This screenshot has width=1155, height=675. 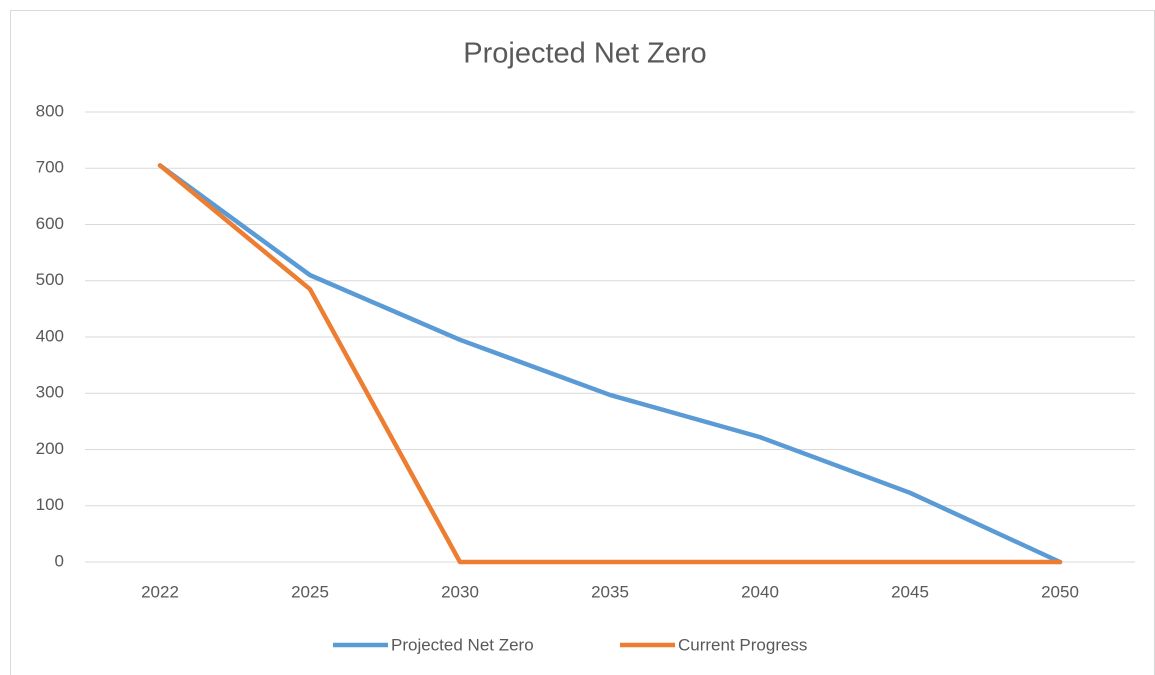 What do you see at coordinates (50, 448) in the screenshot?
I see `y-tick-label: 200` at bounding box center [50, 448].